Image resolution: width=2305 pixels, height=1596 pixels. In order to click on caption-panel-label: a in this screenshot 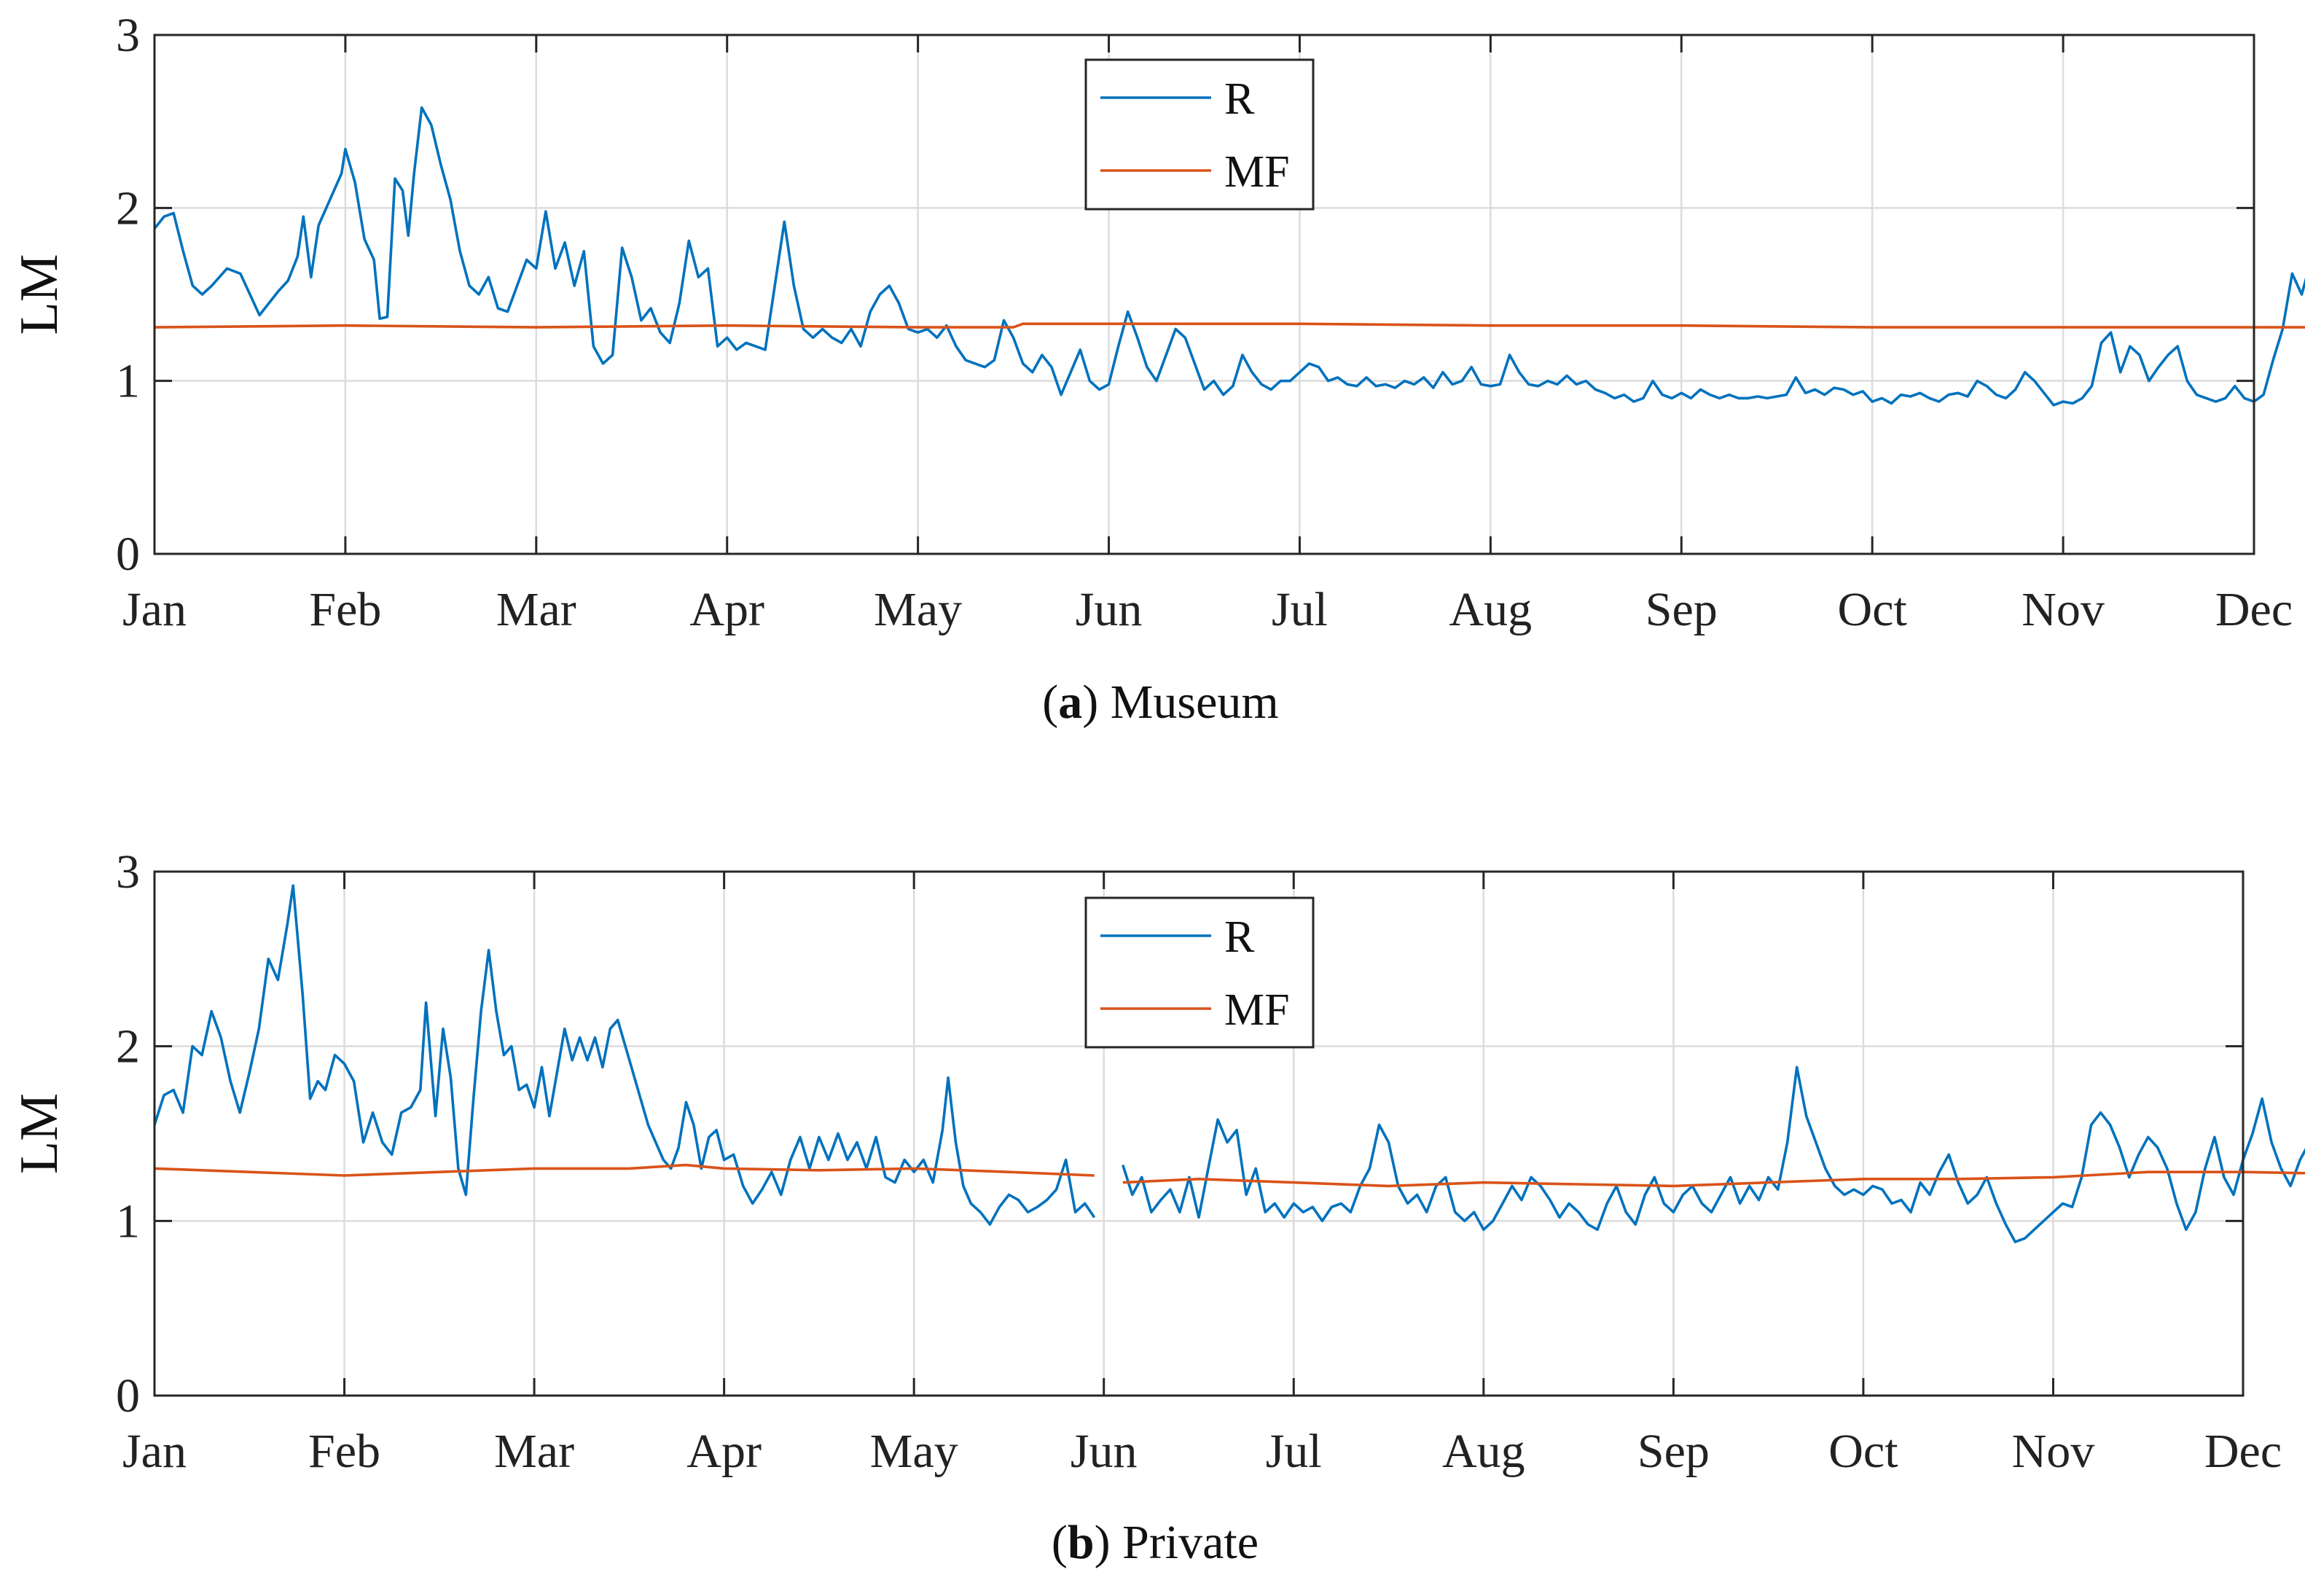, I will do `click(1070, 702)`.